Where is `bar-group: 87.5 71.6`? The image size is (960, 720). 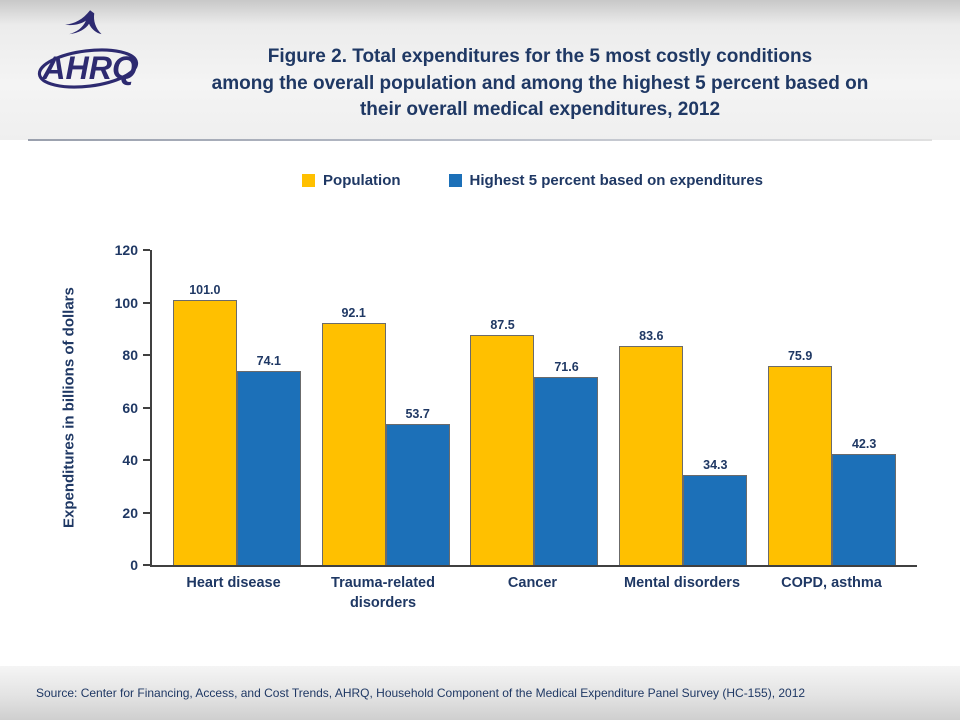
bar-group: 87.5 71.6 is located at coordinates (534, 441).